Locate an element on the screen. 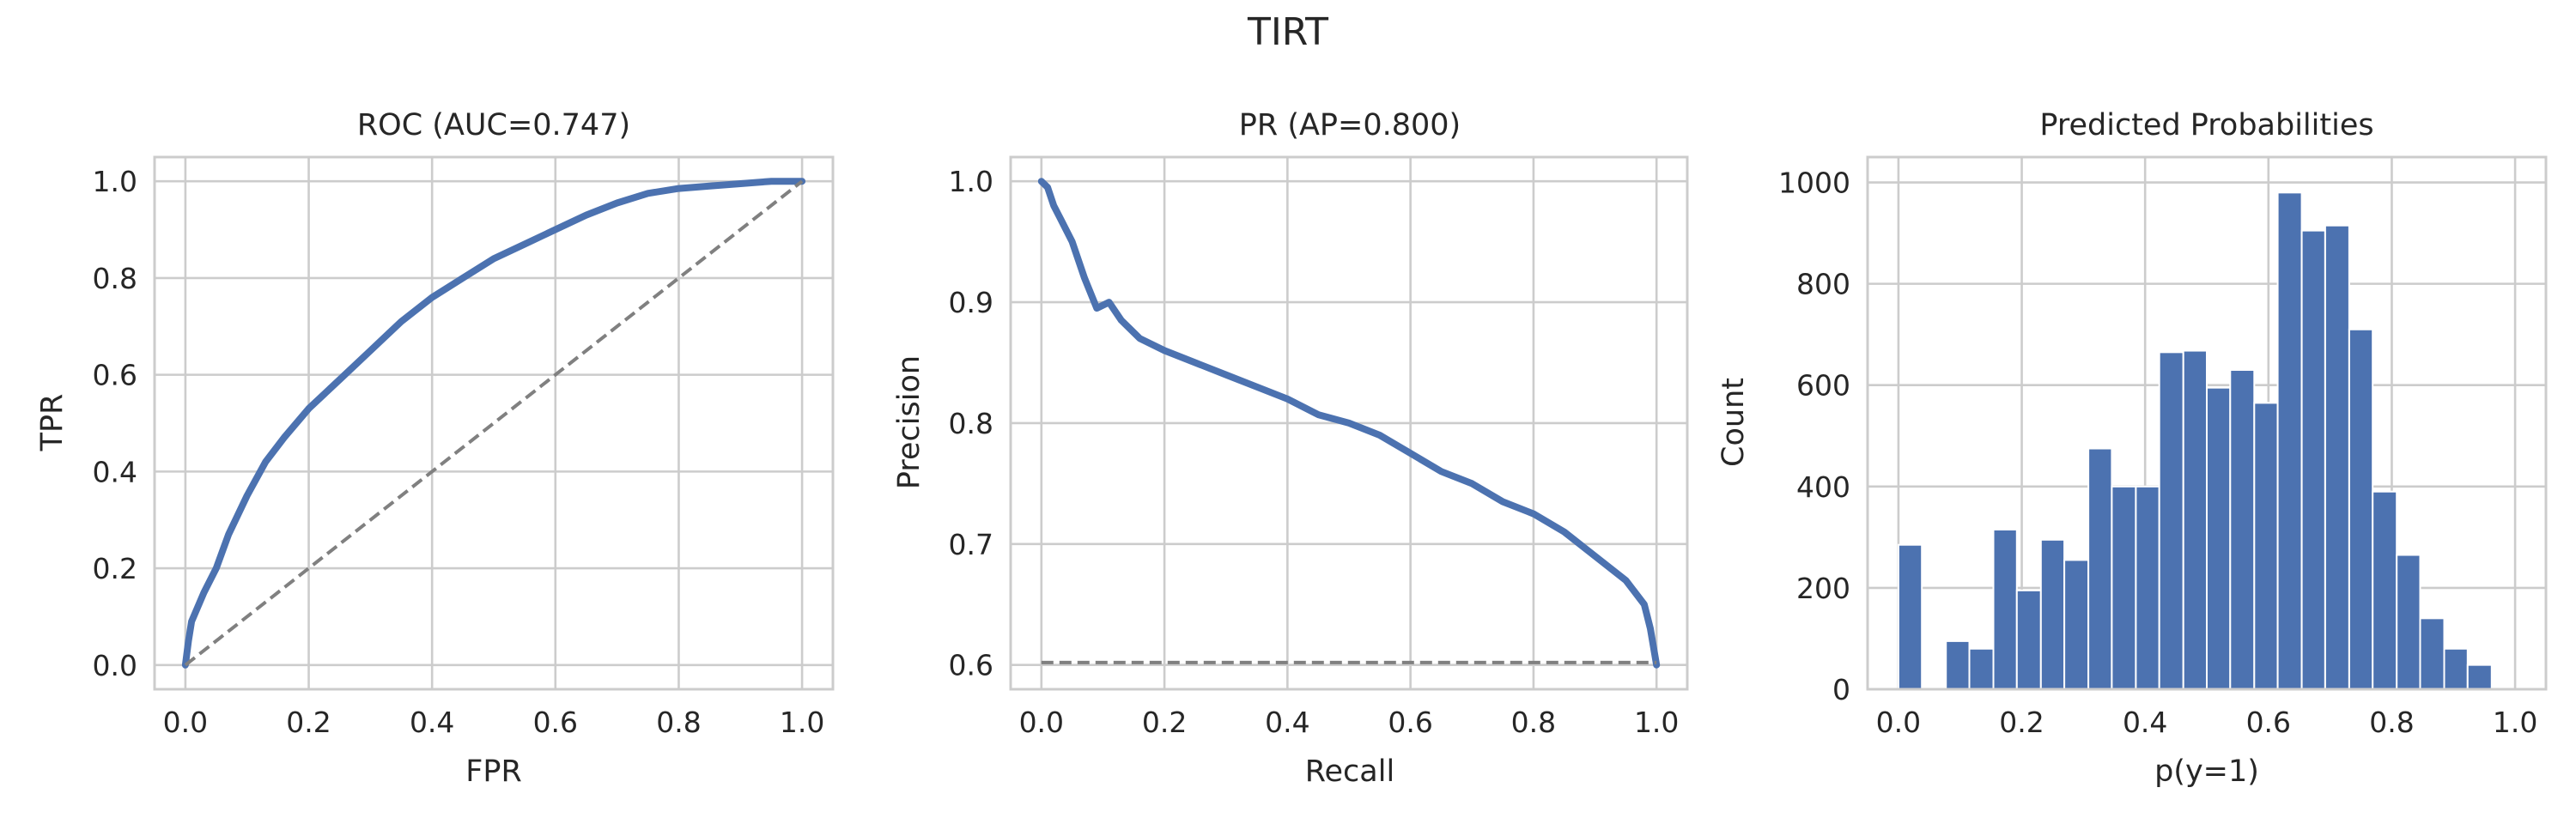  pr-ytick-label: 0.8 is located at coordinates (971, 423).